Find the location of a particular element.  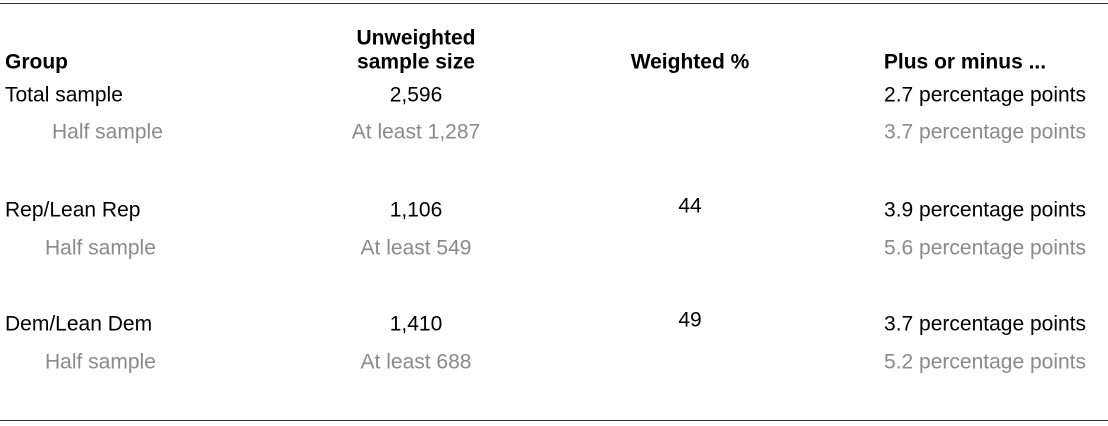

header-sample-size: sample size is located at coordinates (416, 62).